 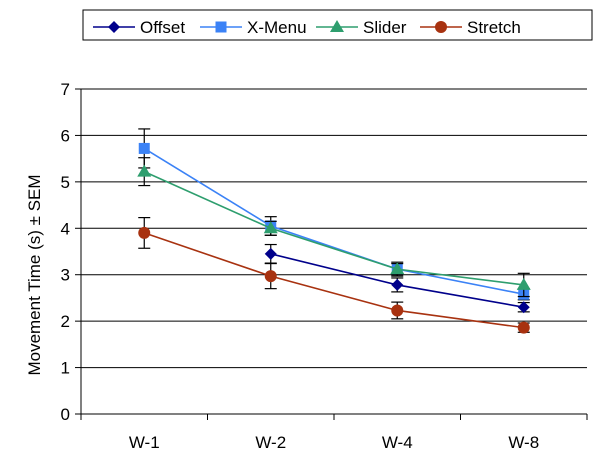 I want to click on y-tick-label: 1, so click(x=65, y=368).